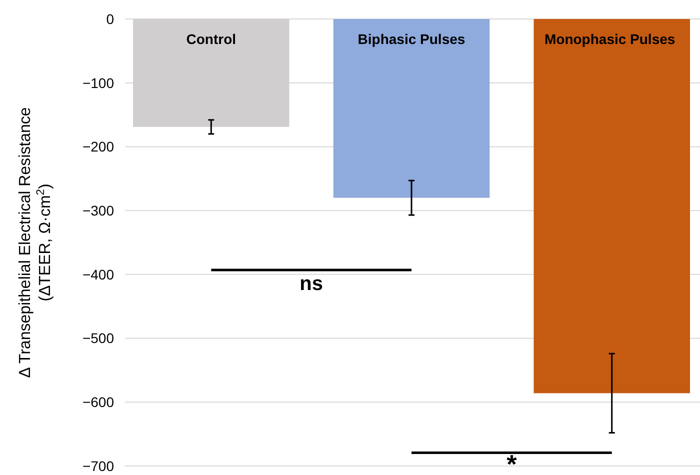 The width and height of the screenshot is (700, 475). Describe the element at coordinates (98, 210) in the screenshot. I see `y-tick-label: −300` at that location.